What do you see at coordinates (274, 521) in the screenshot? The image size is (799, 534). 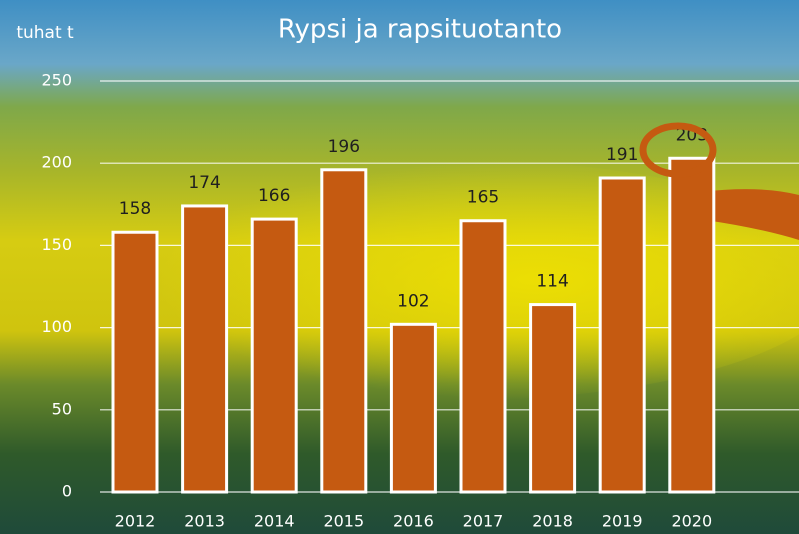 I see `x-tick-label: 2014` at bounding box center [274, 521].